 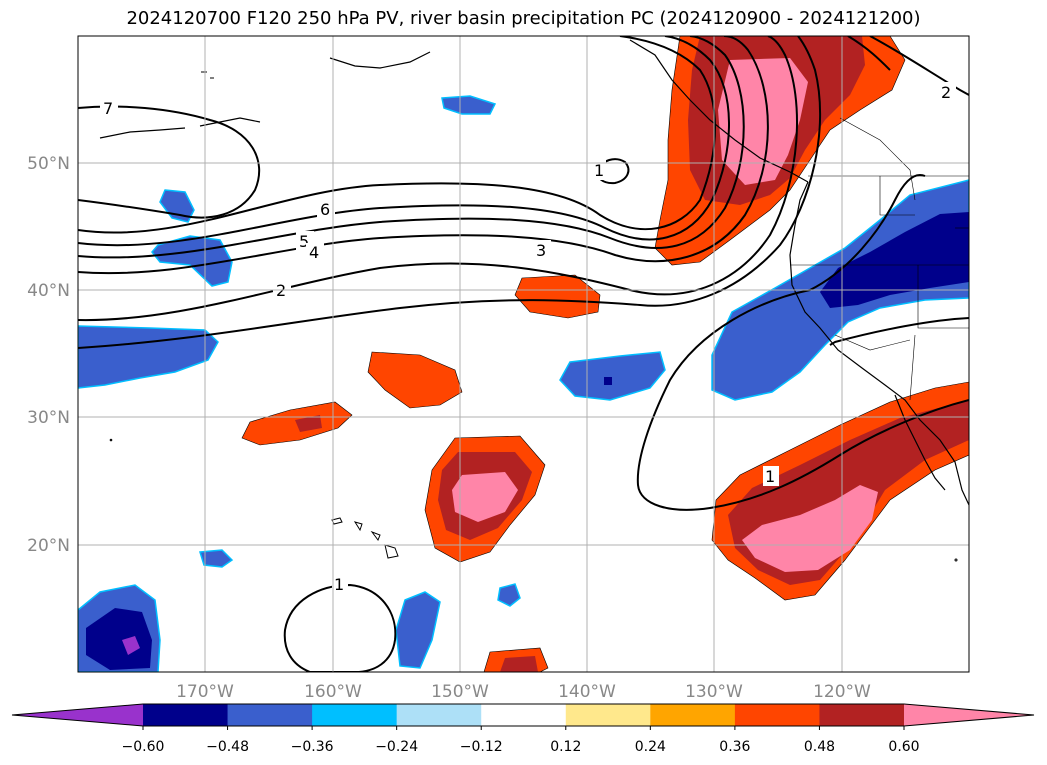 I want to click on pv-contour-1-closed, so click(x=340, y=627).